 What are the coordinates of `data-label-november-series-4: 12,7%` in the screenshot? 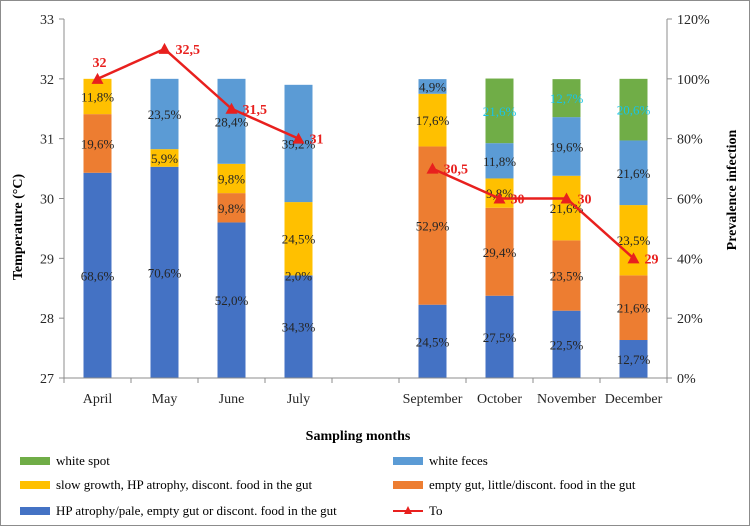 It's located at (567, 98).